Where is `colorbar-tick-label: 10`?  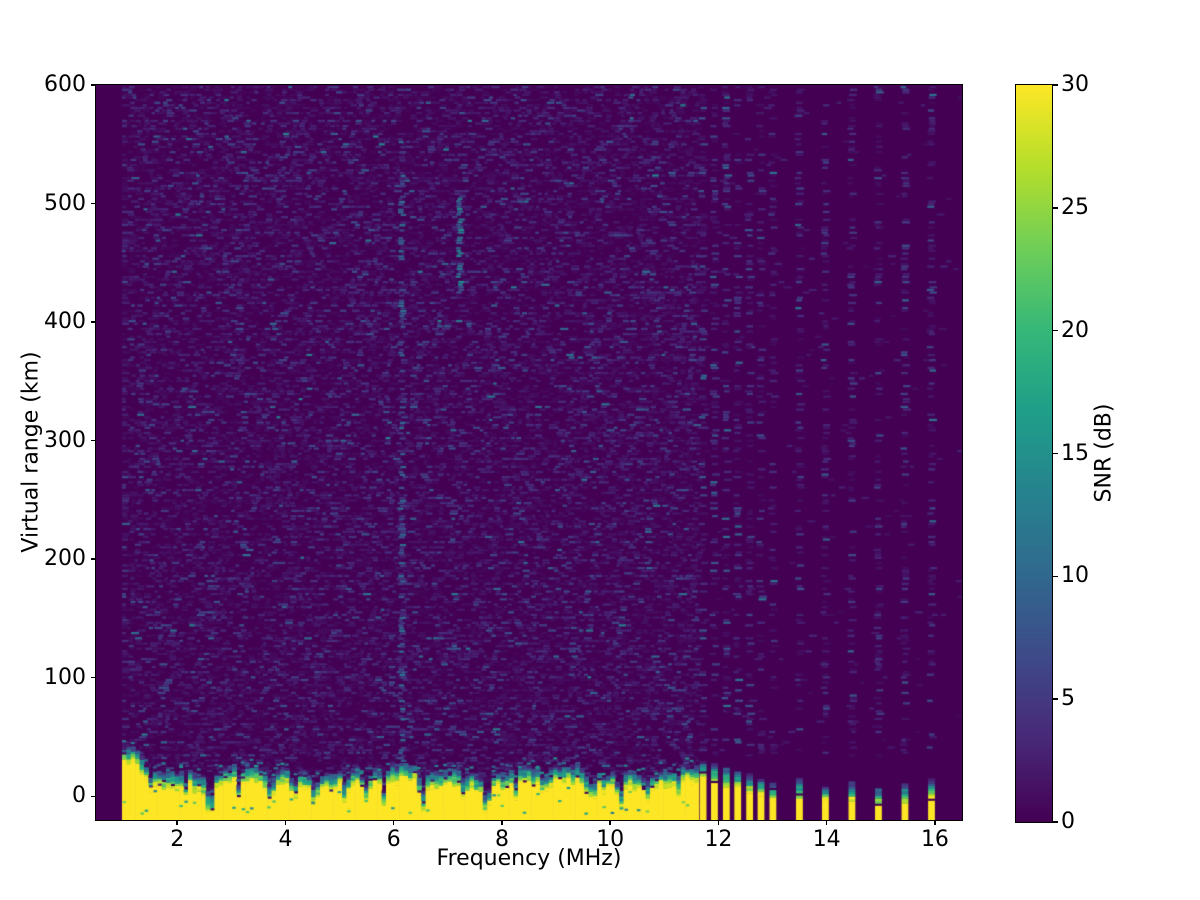 colorbar-tick-label: 10 is located at coordinates (1075, 576).